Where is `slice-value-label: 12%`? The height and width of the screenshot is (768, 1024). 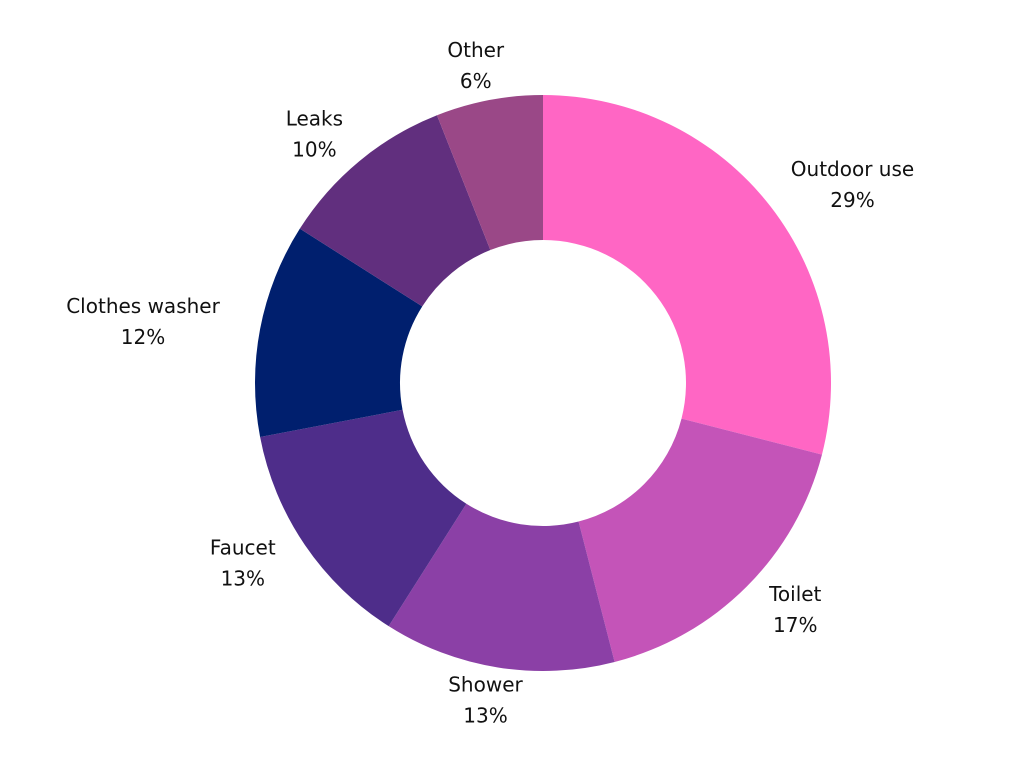 slice-value-label: 12% is located at coordinates (143, 337).